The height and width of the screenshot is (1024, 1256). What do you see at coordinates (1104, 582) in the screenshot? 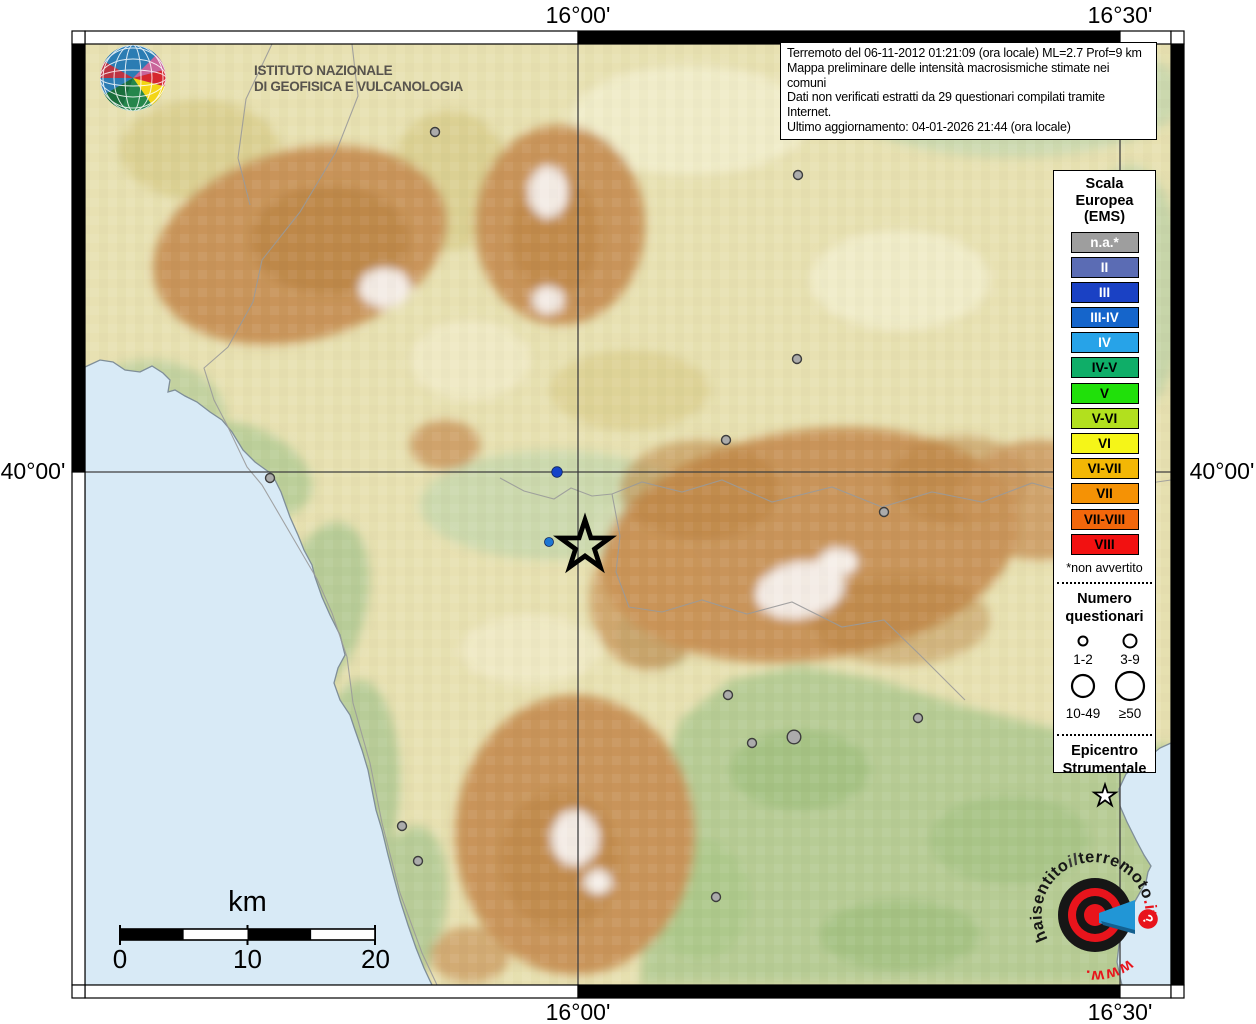
I see `legend-separator` at bounding box center [1104, 582].